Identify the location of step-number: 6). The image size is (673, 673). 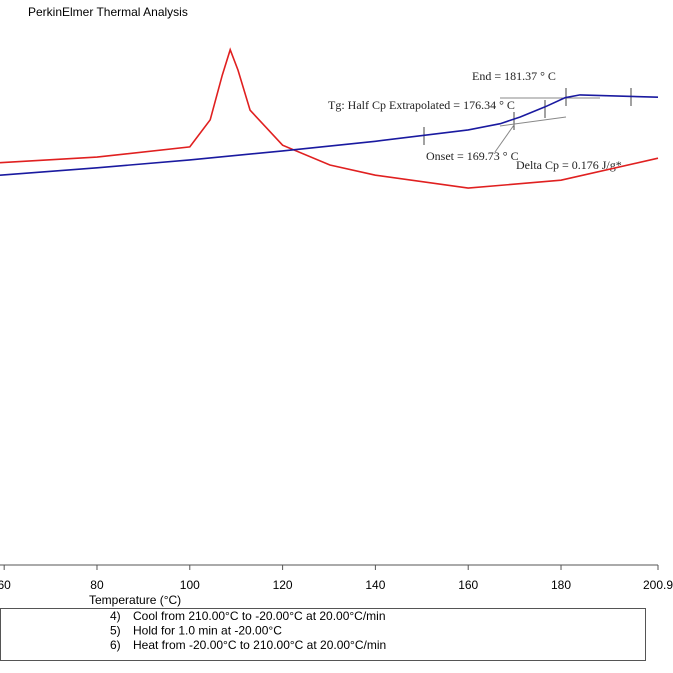
(115, 645).